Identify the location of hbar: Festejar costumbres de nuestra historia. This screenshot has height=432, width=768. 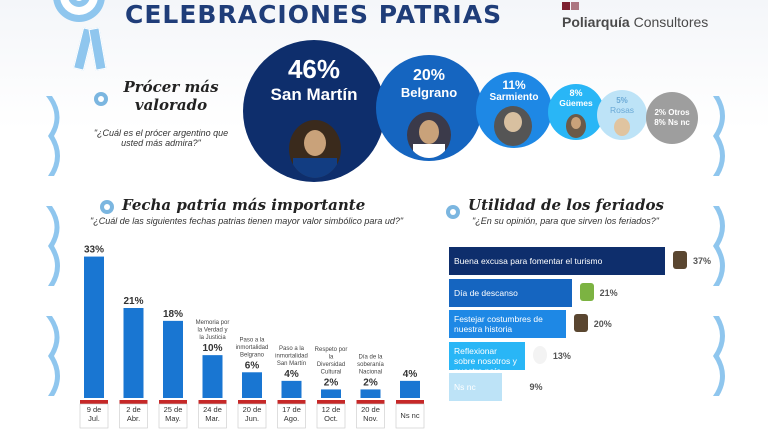
(507, 324).